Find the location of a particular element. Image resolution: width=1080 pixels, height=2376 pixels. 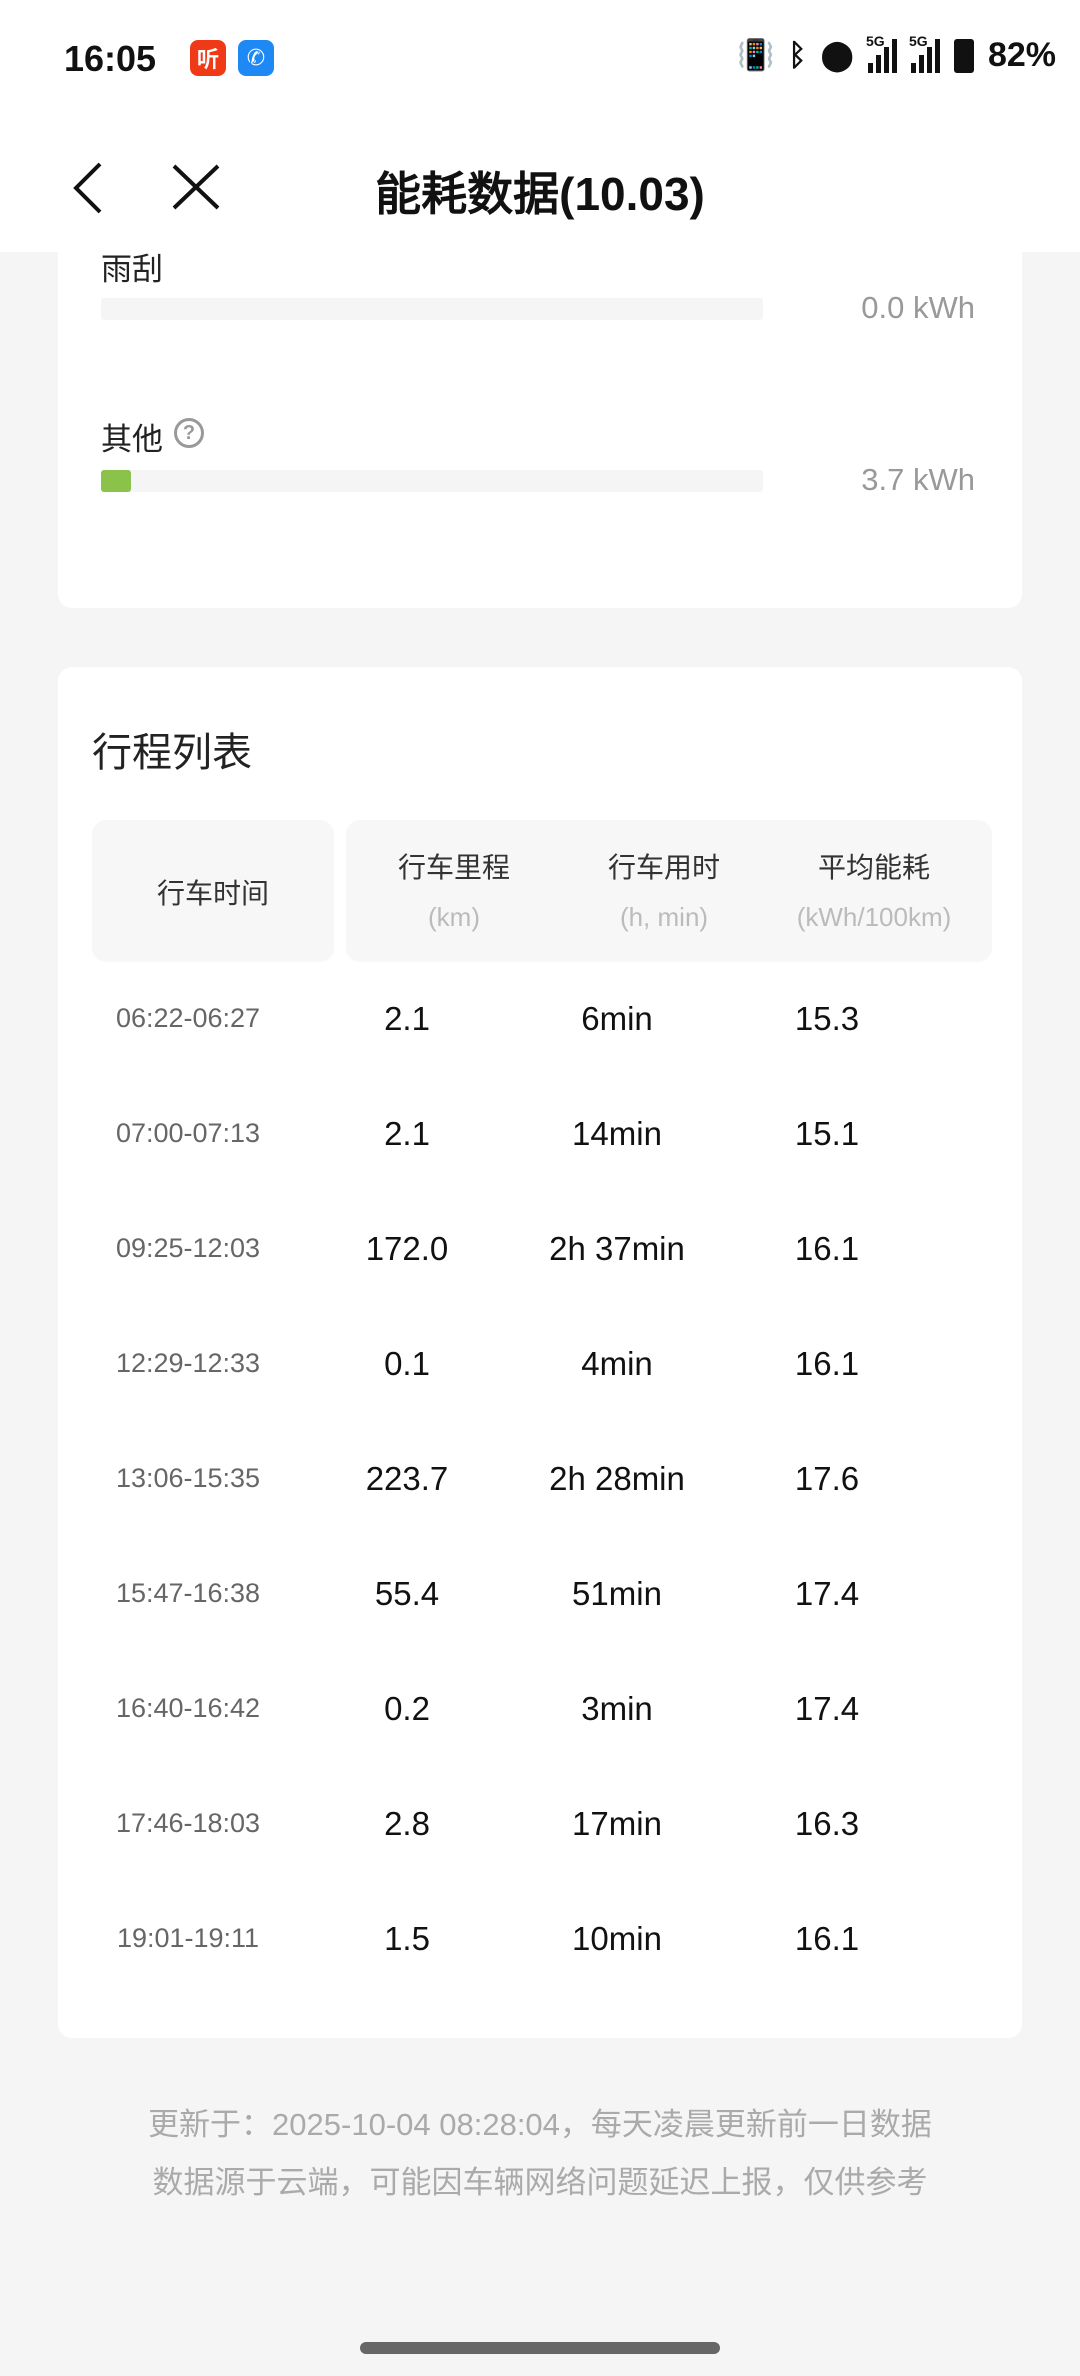

table-row: 17:46-18:03 2.8 17min 16.3 is located at coordinates (540, 1823).